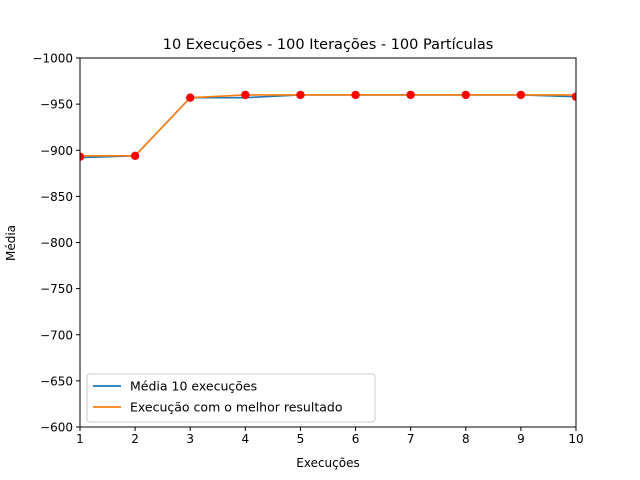  Describe the element at coordinates (56, 428) in the screenshot. I see `y-tick-label: −600` at that location.